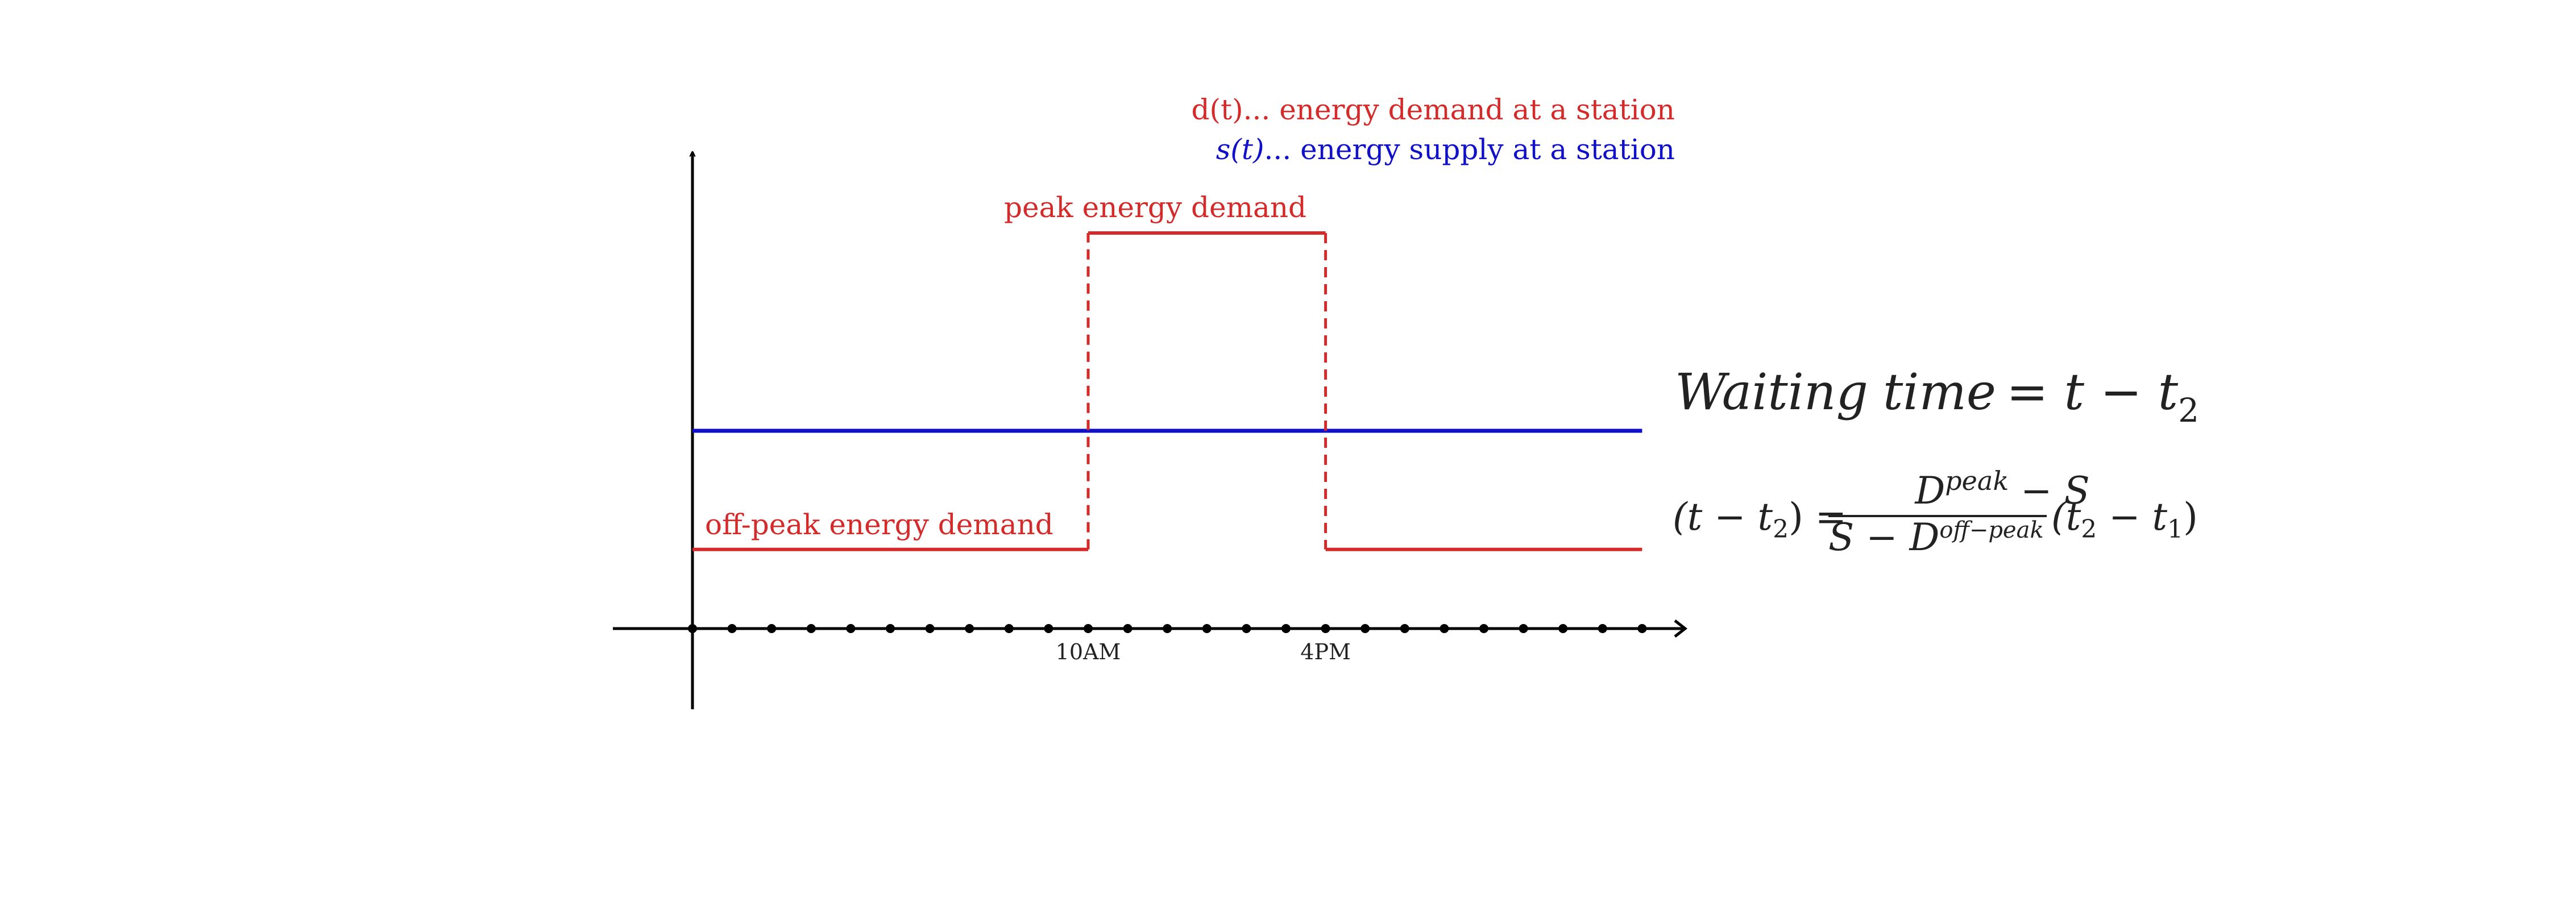 This screenshot has height=915, width=2576. Describe the element at coordinates (2124, 519) in the screenshot. I see `formula-tail: (t2 − t1)` at that location.